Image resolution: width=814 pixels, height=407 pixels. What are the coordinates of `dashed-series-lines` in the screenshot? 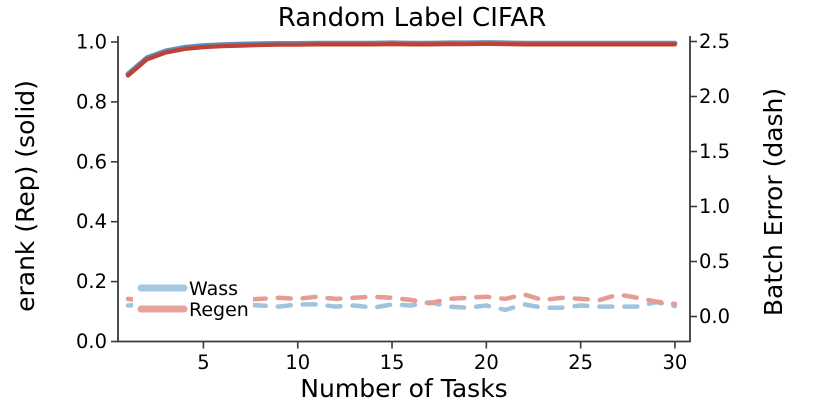 It's located at (401, 302).